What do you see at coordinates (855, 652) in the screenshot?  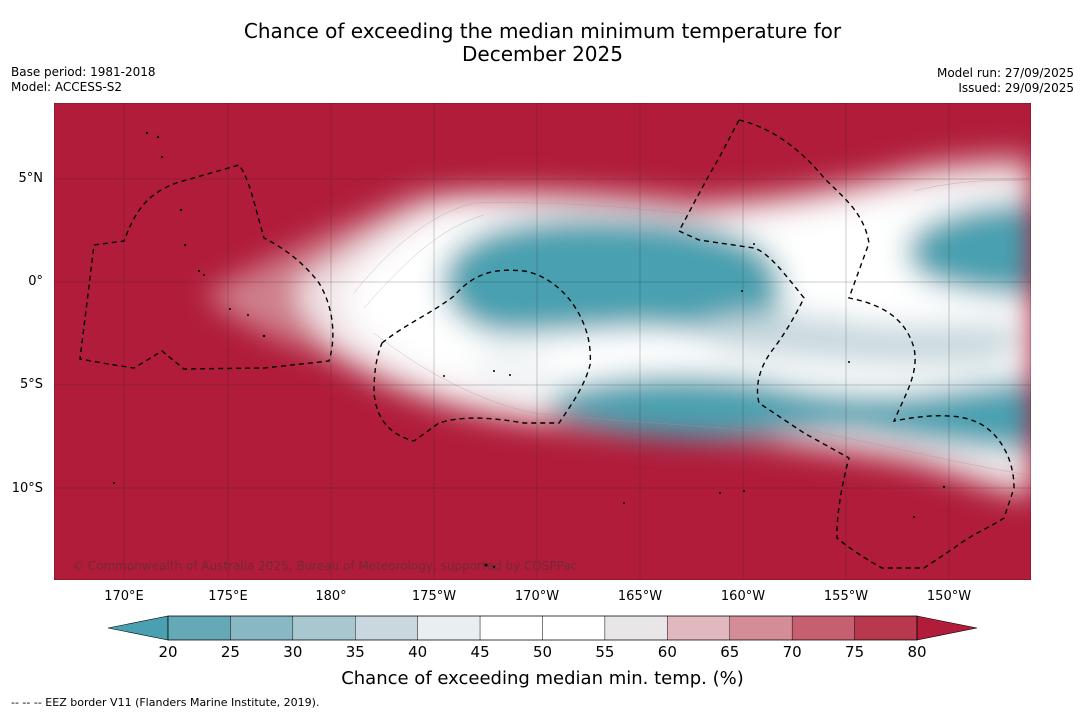 I see `colorbar-tick-label: 75` at bounding box center [855, 652].